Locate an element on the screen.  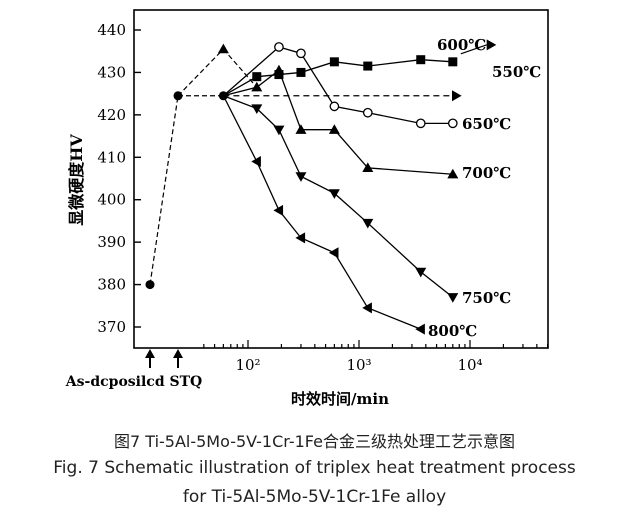
y-tick-label: 370 is located at coordinates (111, 327).